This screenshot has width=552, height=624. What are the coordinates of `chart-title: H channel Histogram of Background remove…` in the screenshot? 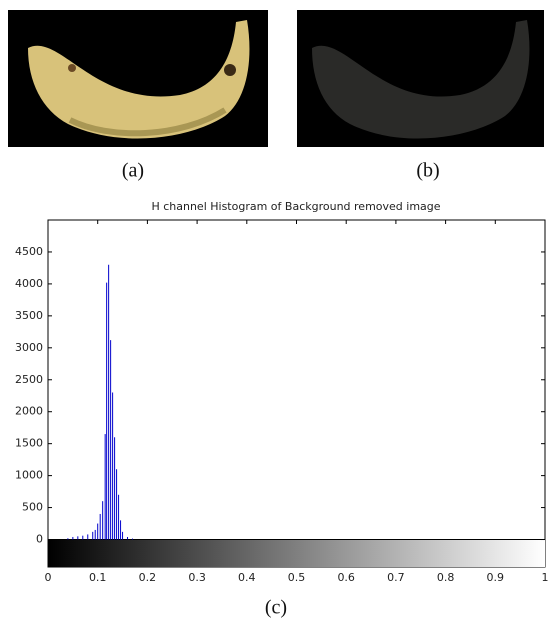 It's located at (295, 206).